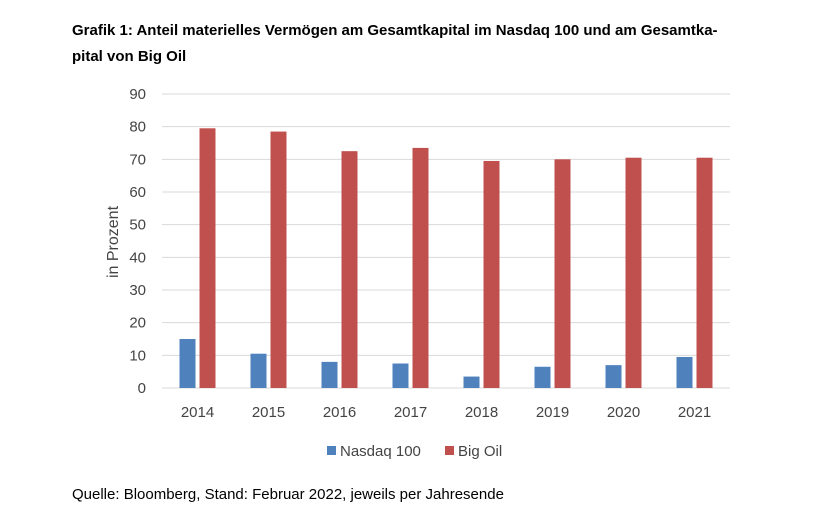 Image resolution: width=832 pixels, height=519 pixels. What do you see at coordinates (400, 375) in the screenshot?
I see `bar-nasdaq-100-2017` at bounding box center [400, 375].